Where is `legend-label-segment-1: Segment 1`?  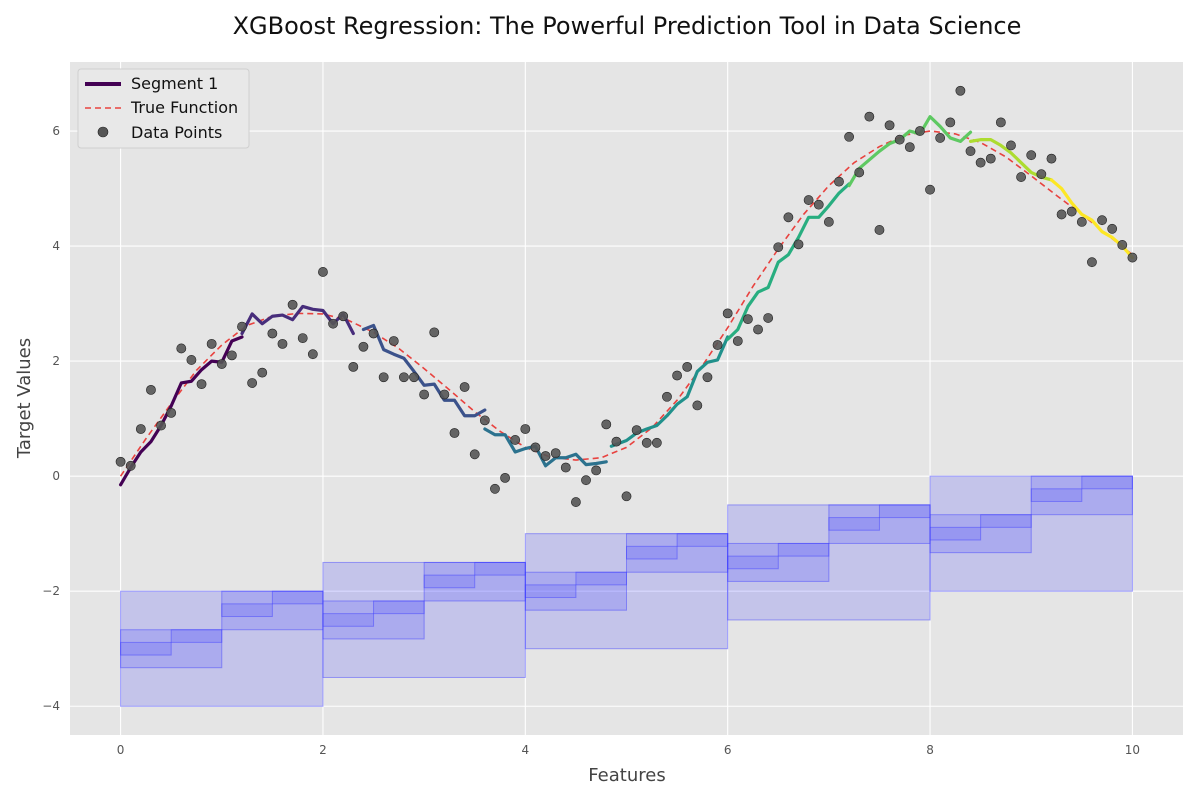 legend-label-segment-1: Segment 1 is located at coordinates (174, 83).